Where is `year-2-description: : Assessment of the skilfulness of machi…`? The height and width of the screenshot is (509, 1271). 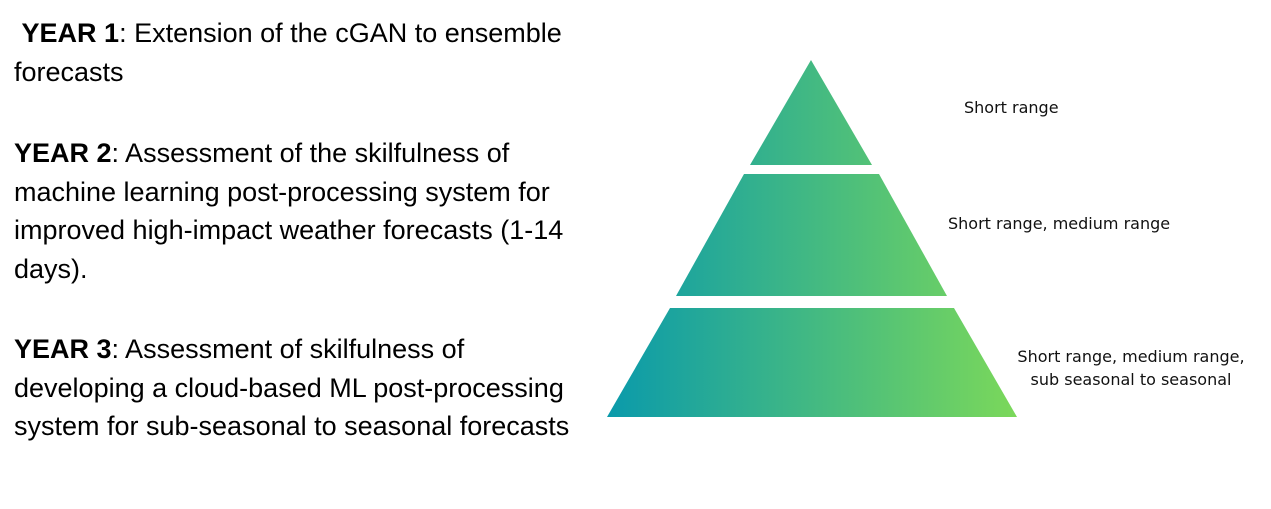 year-2-description: : Assessment of the skilfulness of machi… is located at coordinates (289, 211).